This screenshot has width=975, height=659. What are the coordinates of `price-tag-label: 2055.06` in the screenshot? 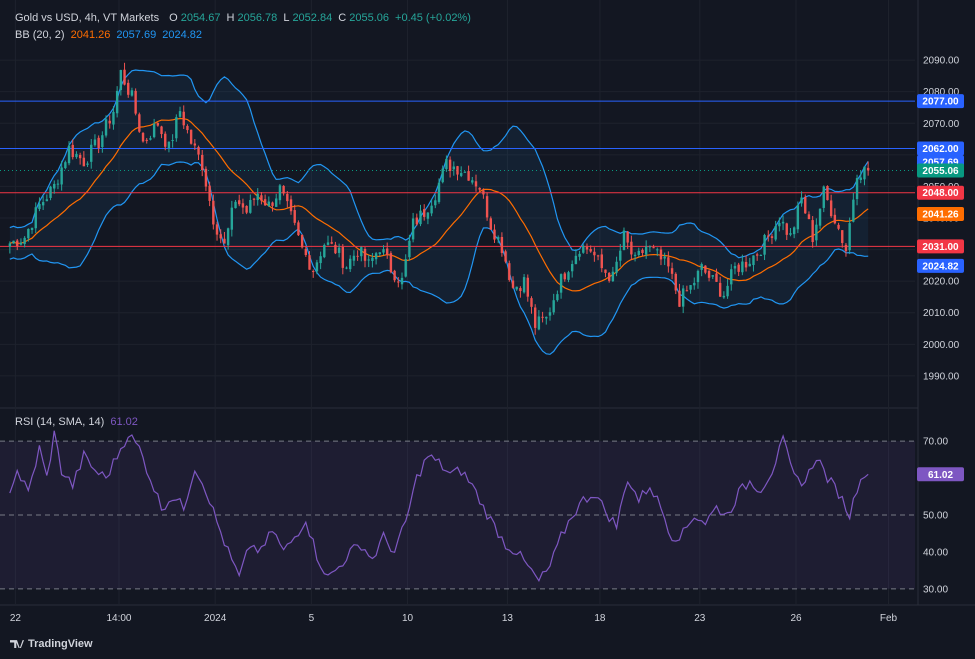 It's located at (940, 171).